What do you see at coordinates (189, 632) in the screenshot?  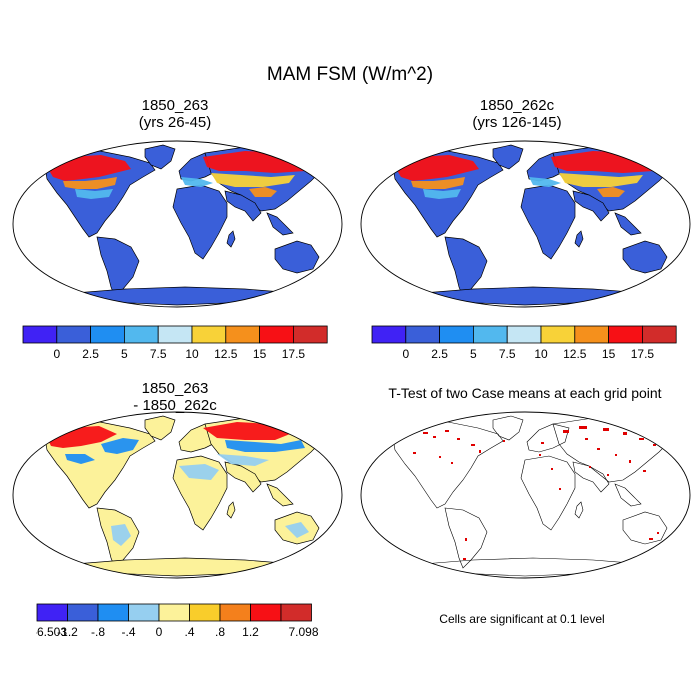 I see `colorbar-tick-label: .4` at bounding box center [189, 632].